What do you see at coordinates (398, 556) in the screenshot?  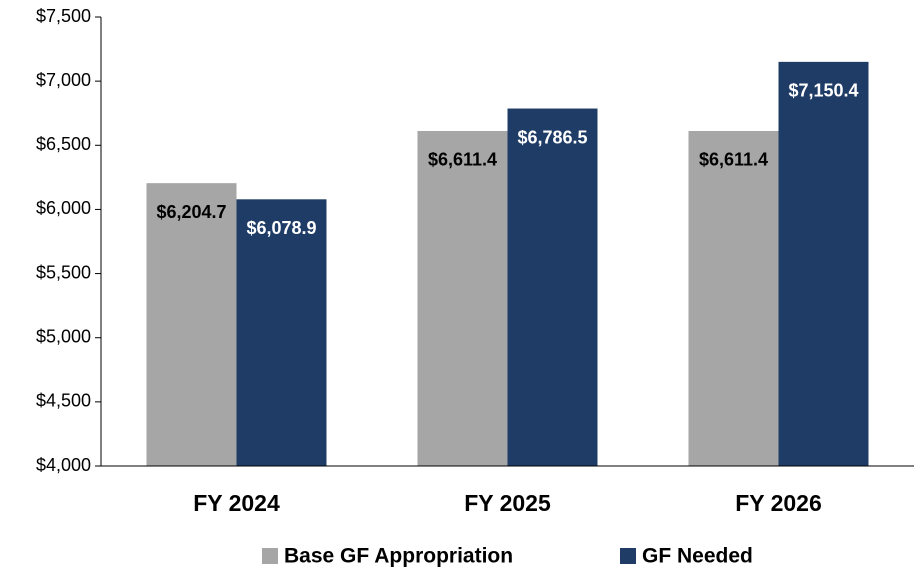 I see `legend-label: Base GF Appropriation` at bounding box center [398, 556].